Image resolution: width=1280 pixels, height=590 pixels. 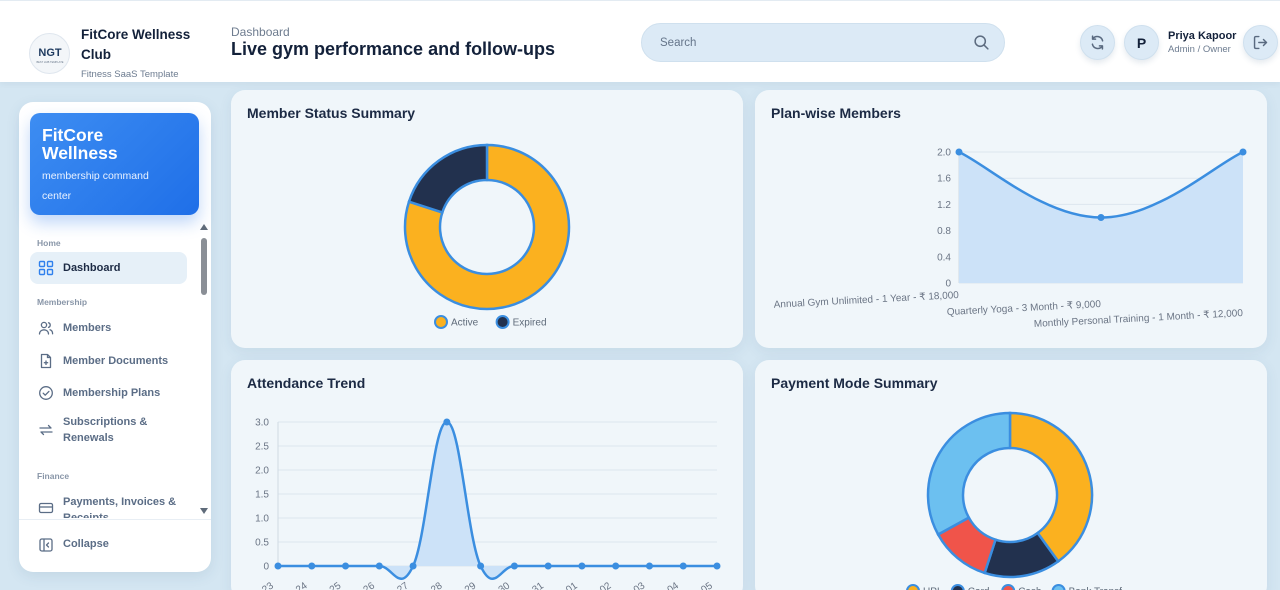 I want to click on users-icon, so click(x=46, y=328).